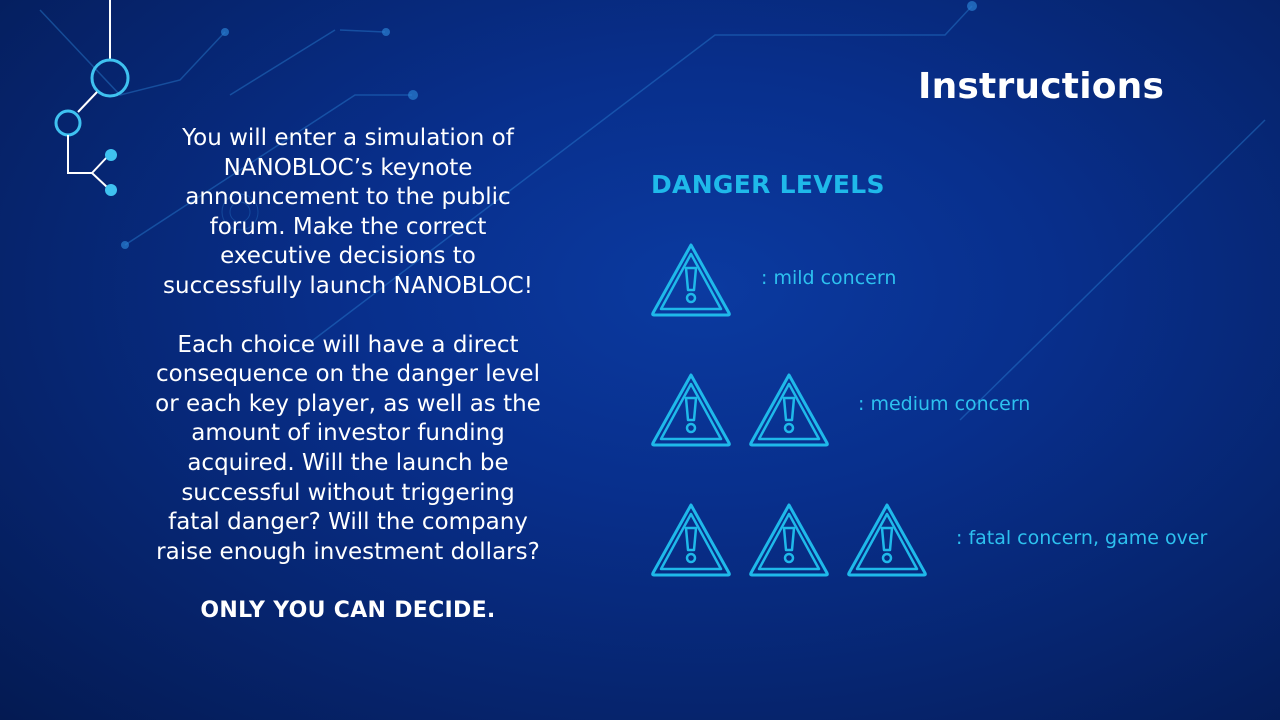  What do you see at coordinates (1082, 538) in the screenshot?
I see `danger-level-label: : fatal concern, game over` at bounding box center [1082, 538].